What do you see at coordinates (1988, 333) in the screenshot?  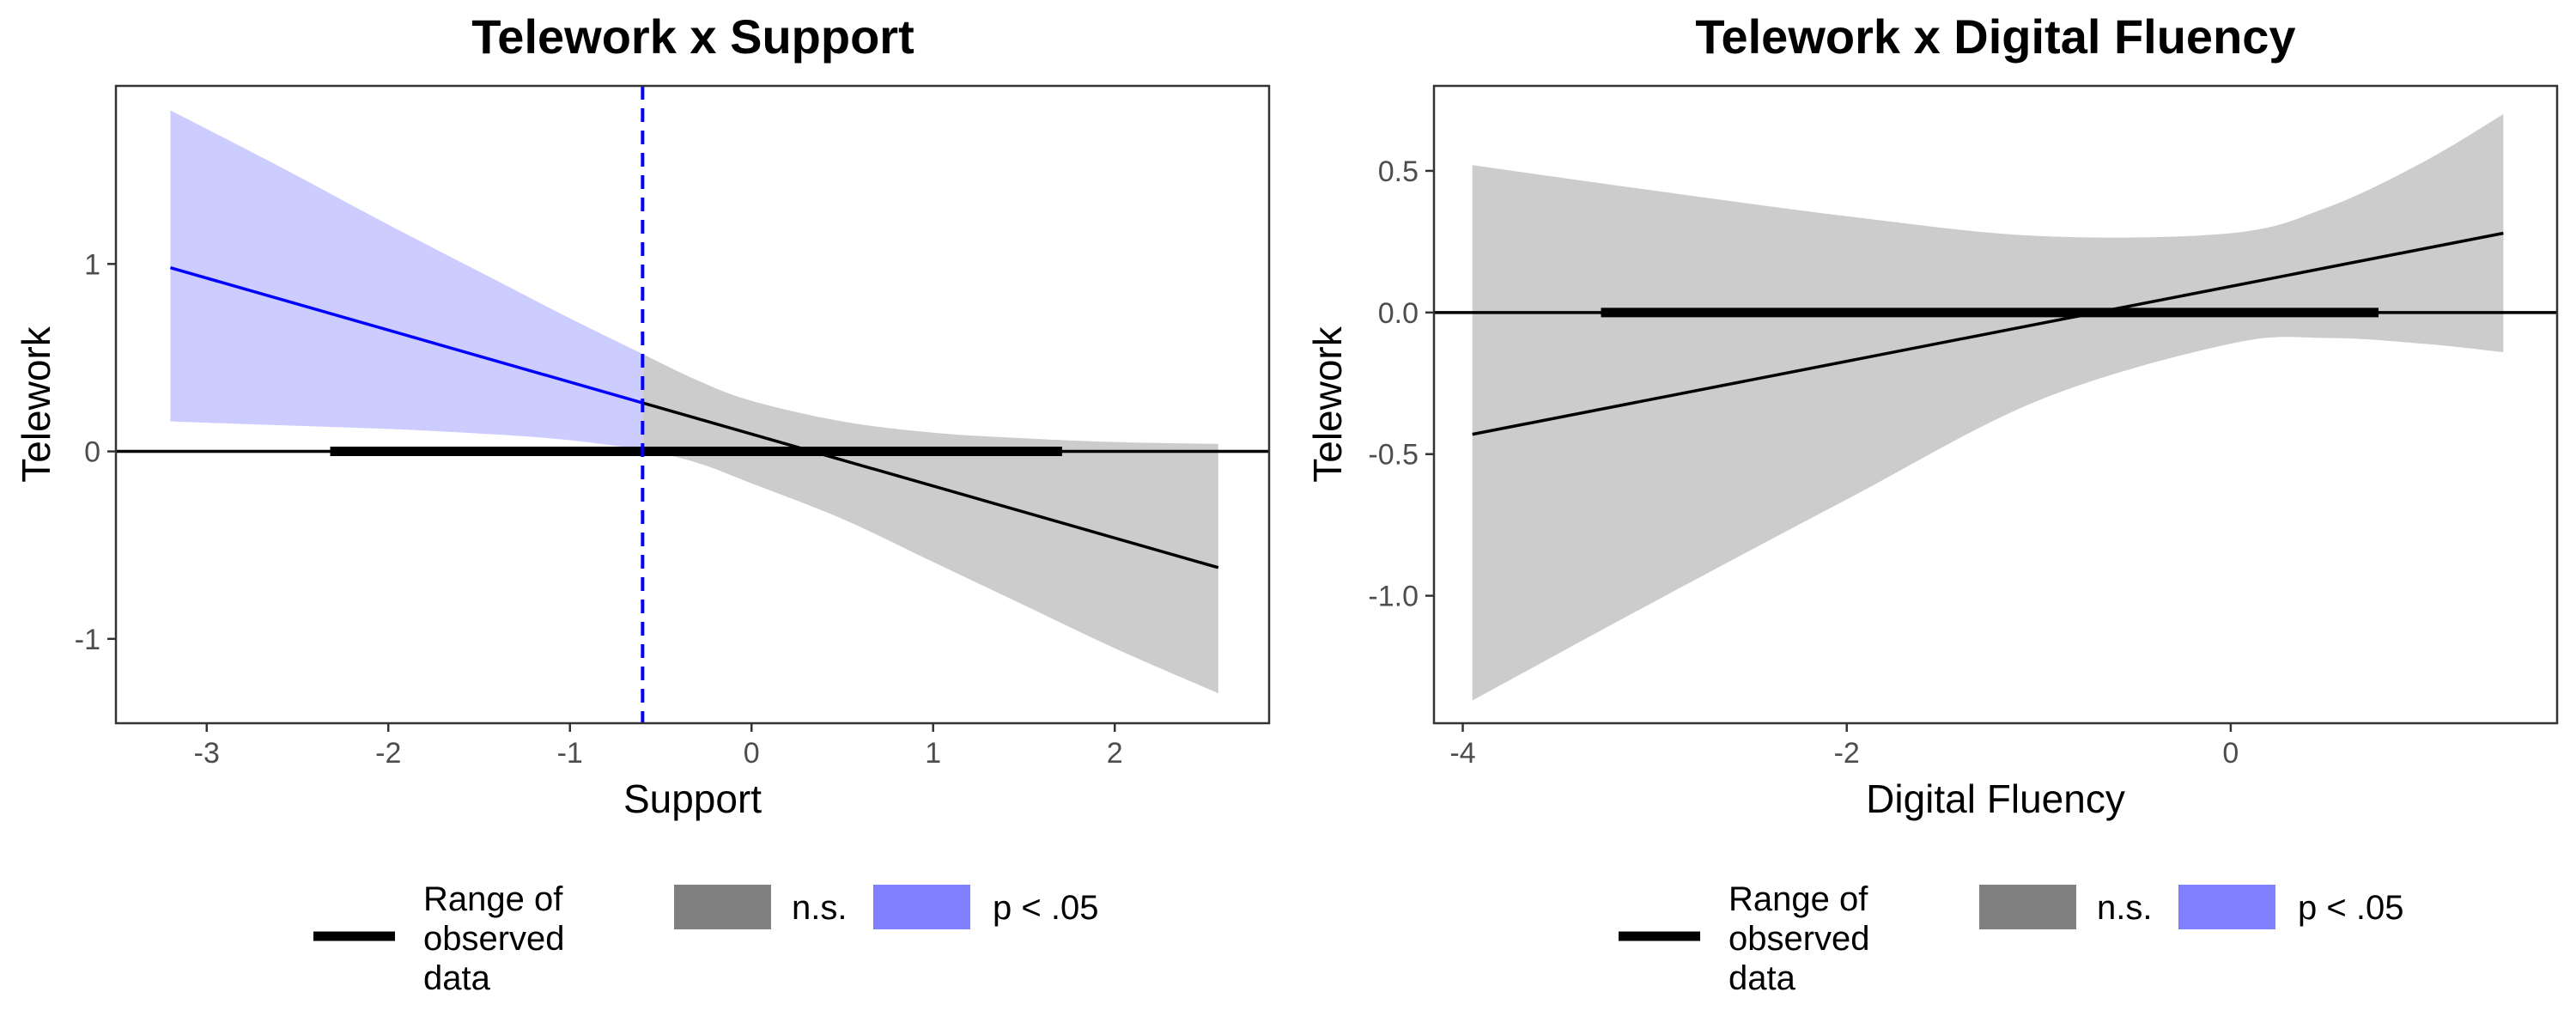 I see `slope-line` at bounding box center [1988, 333].